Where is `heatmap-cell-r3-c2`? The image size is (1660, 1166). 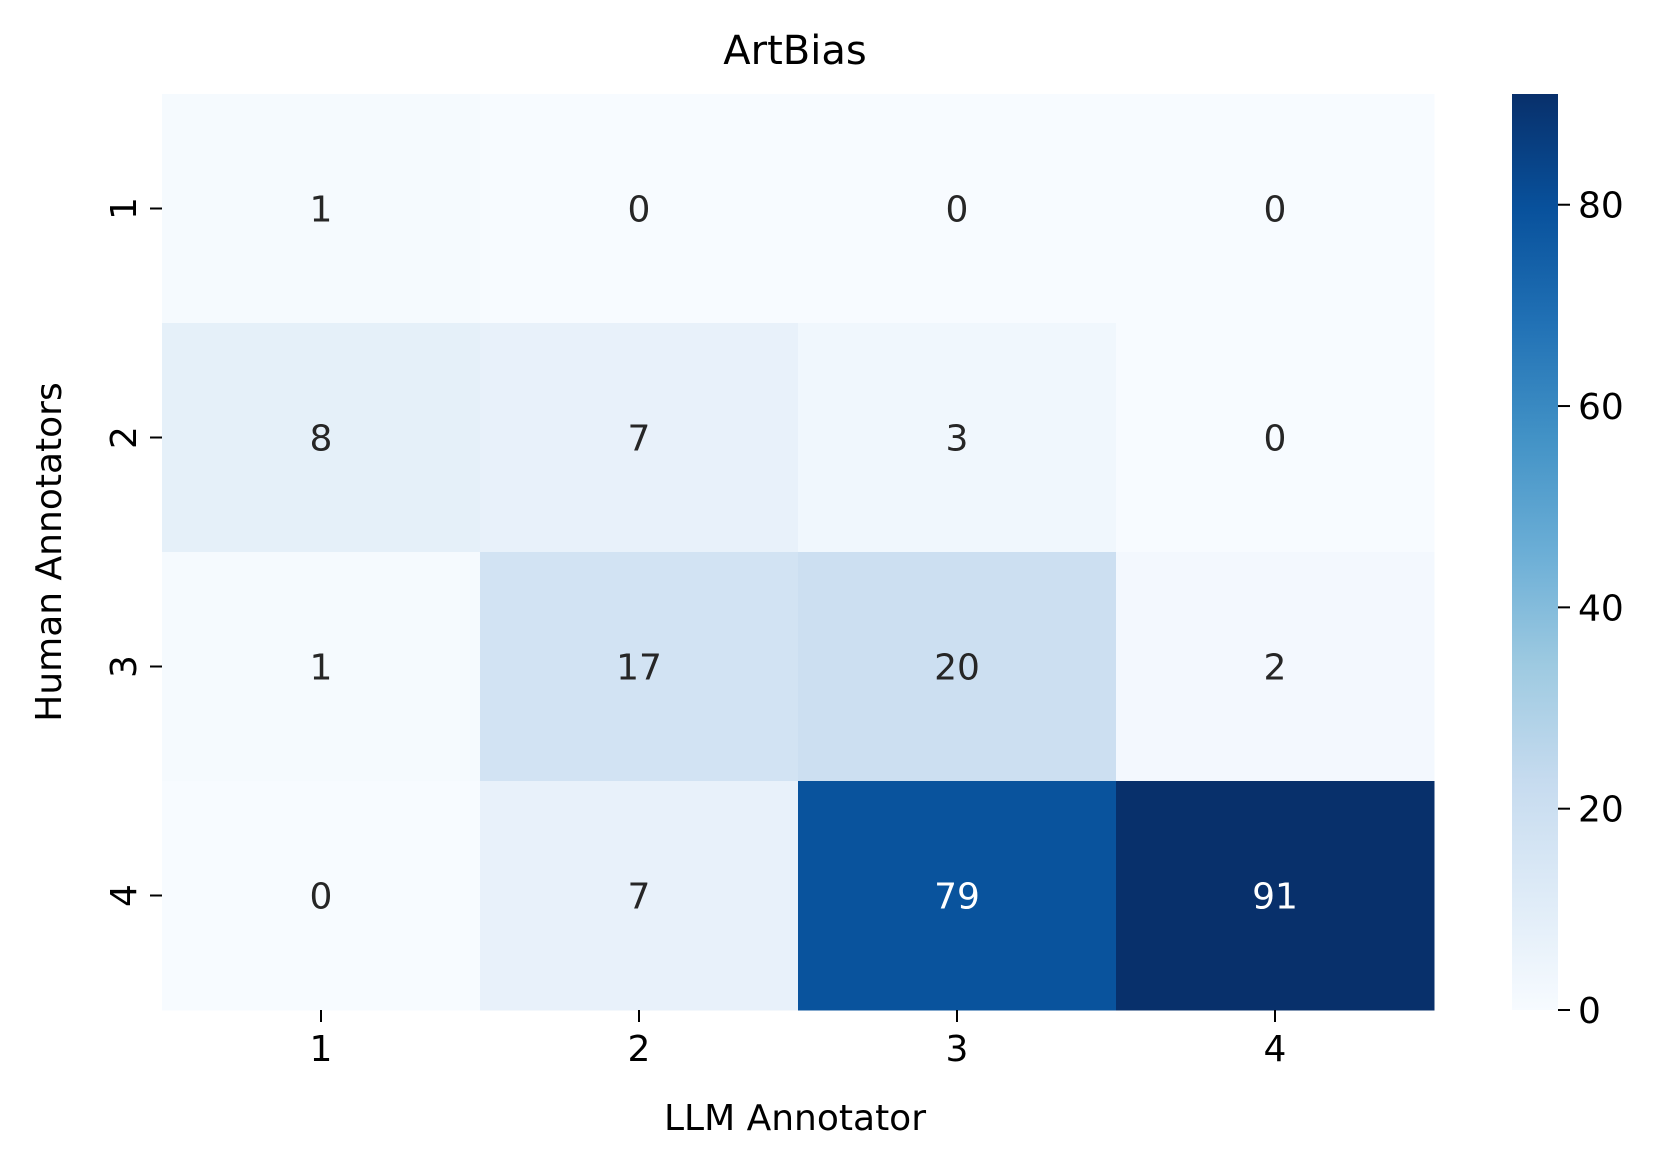
heatmap-cell-r3-c2 is located at coordinates (639, 667).